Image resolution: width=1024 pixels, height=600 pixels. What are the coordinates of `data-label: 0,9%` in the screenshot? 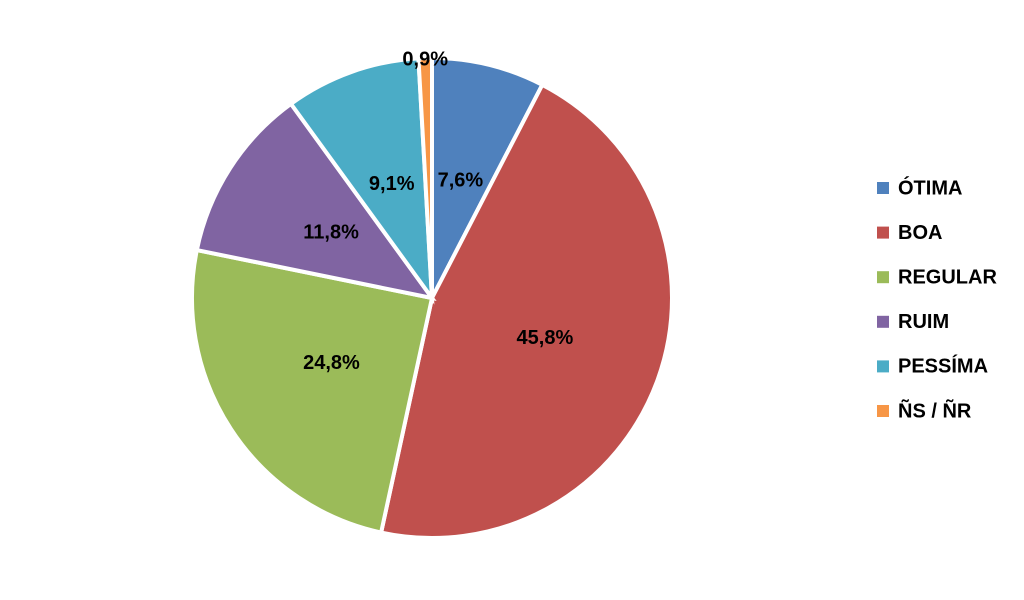 It's located at (425, 59).